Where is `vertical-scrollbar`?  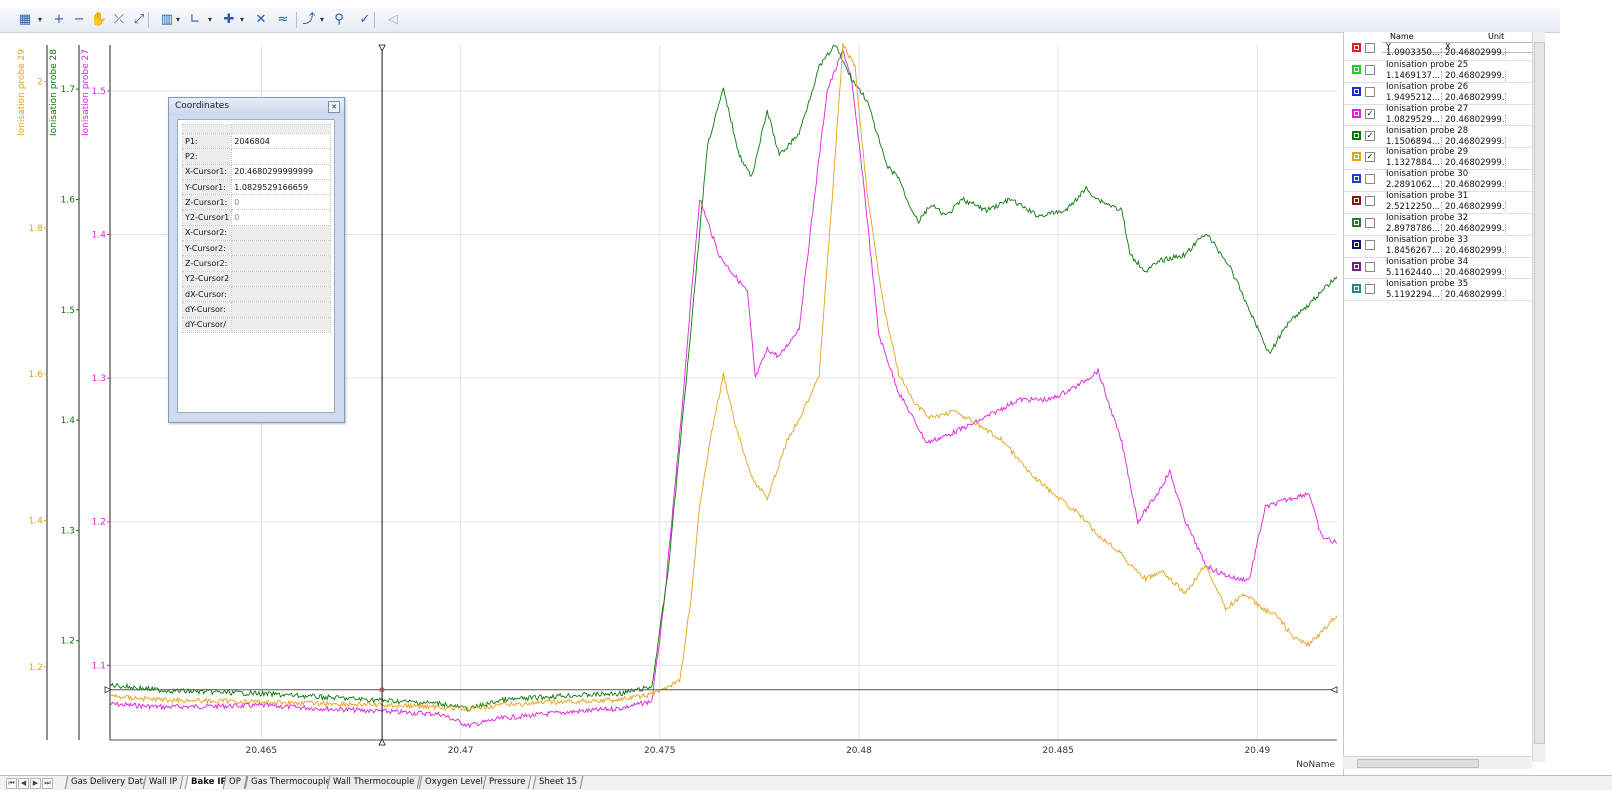
vertical-scrollbar is located at coordinates (1538, 397).